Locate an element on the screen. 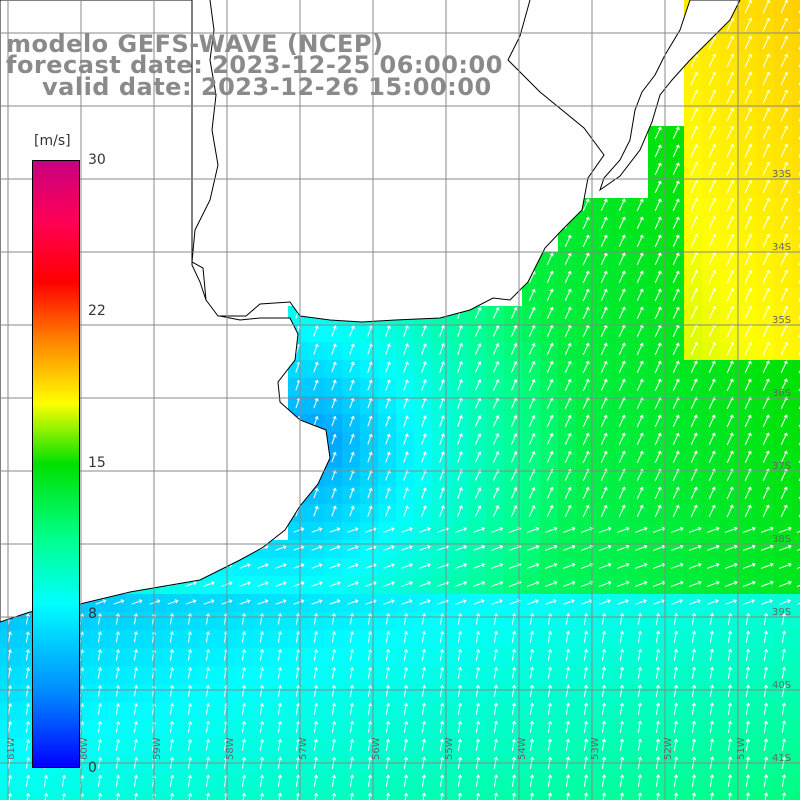 Image resolution: width=800 pixels, height=800 pixels. latitude-label: 37S is located at coordinates (781, 466).